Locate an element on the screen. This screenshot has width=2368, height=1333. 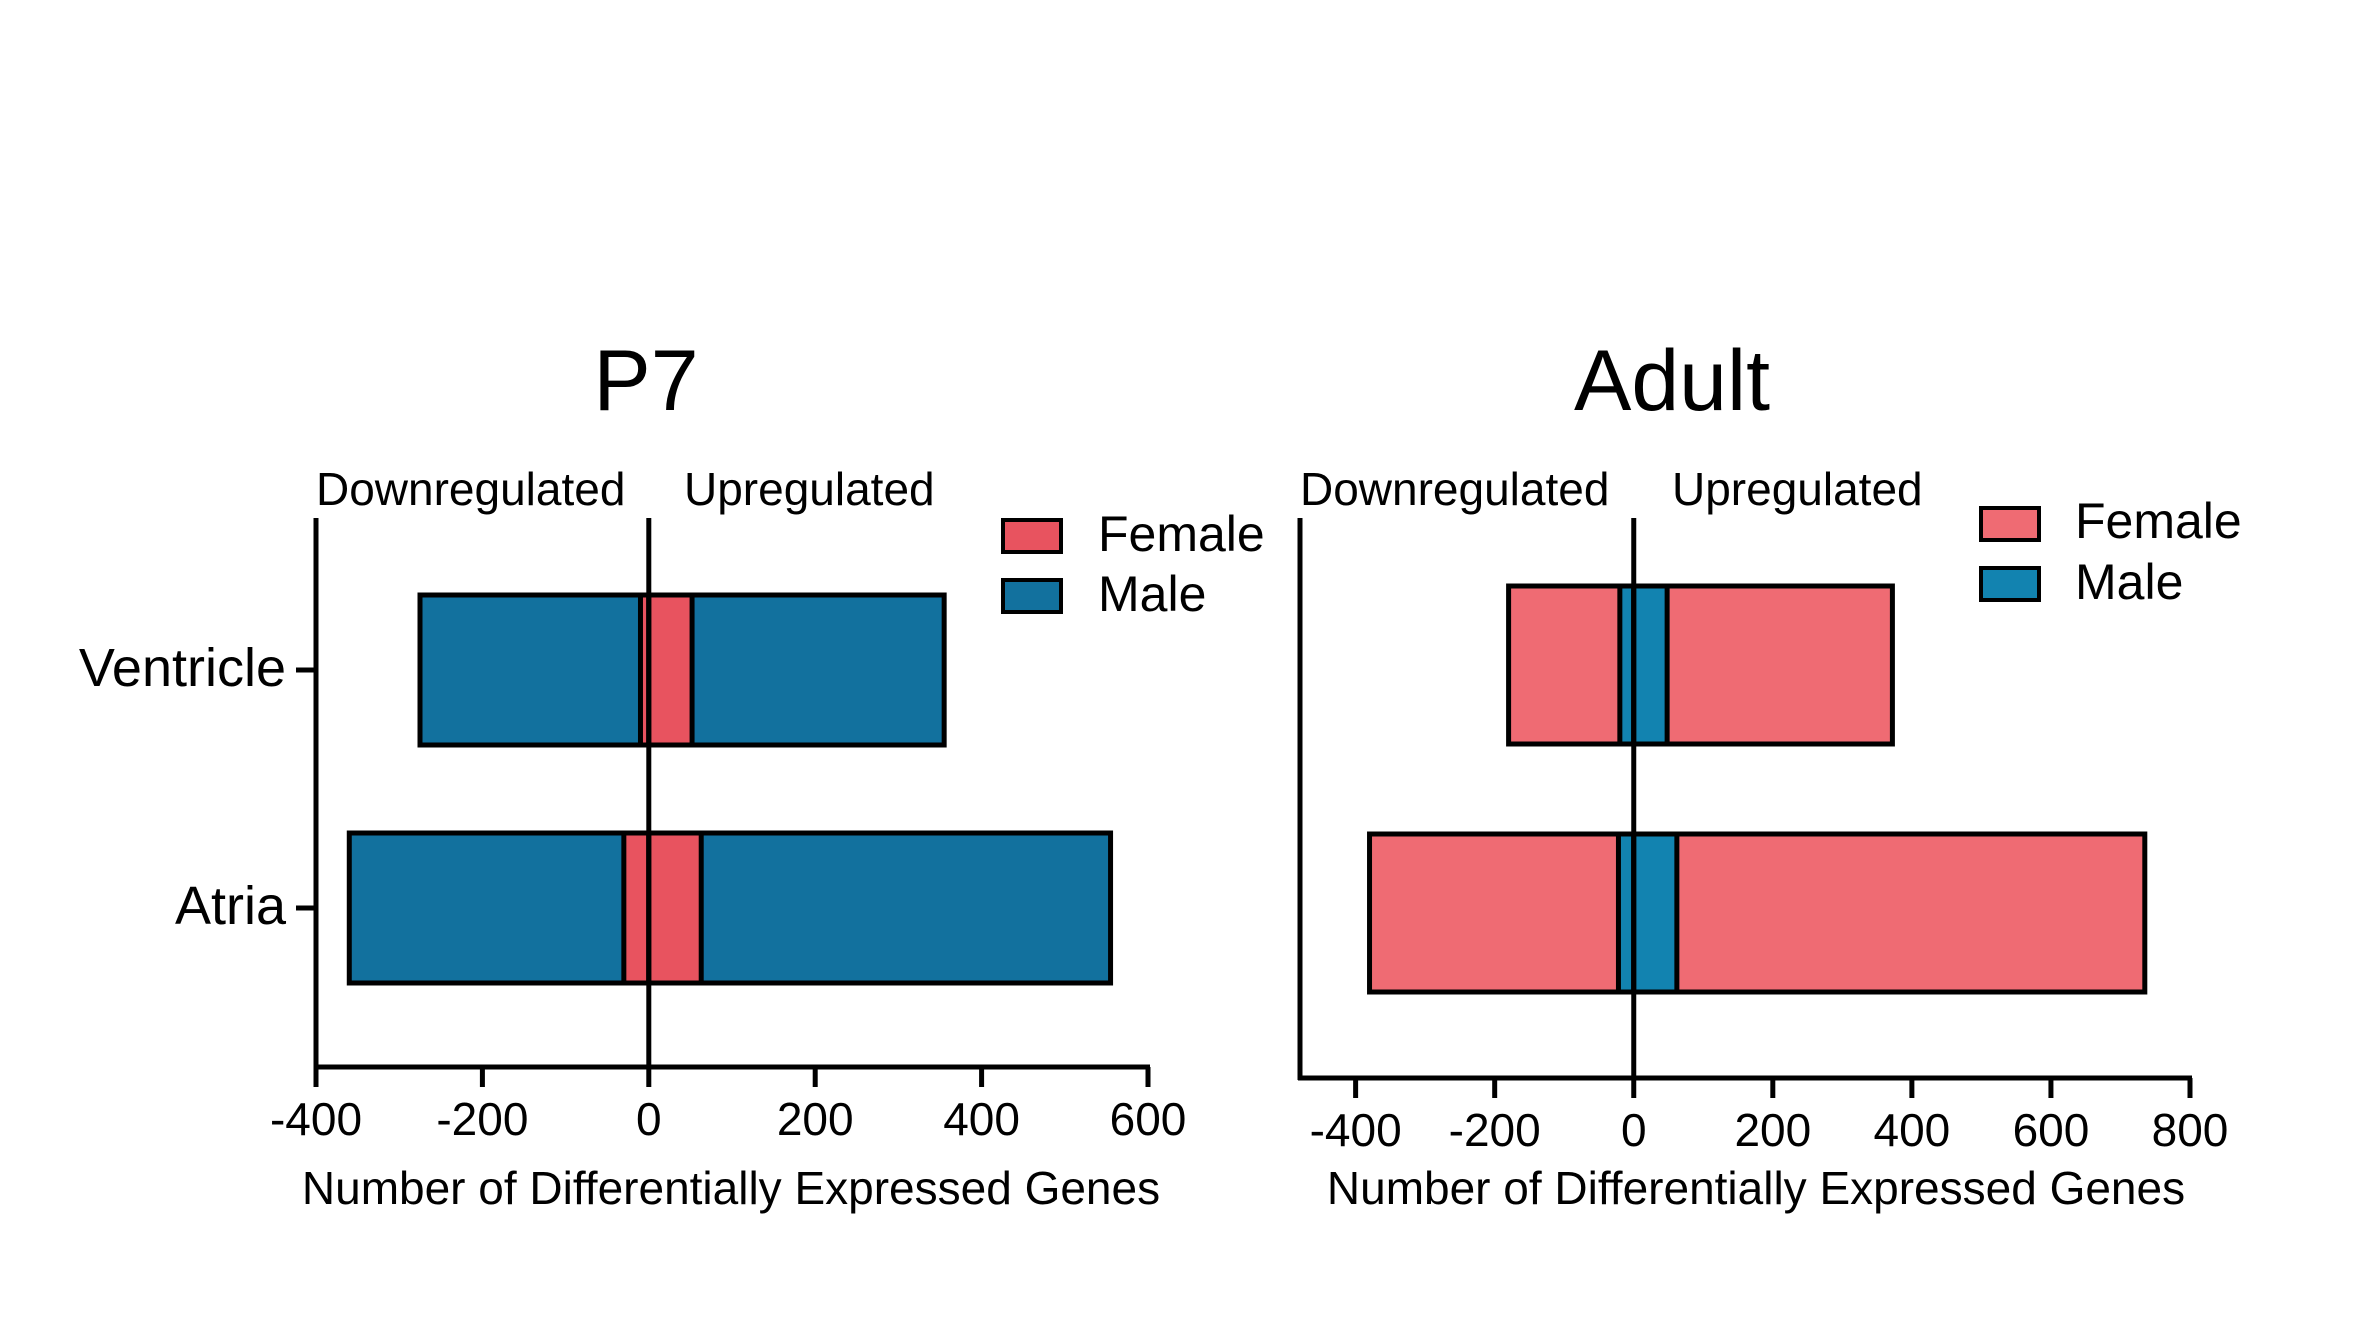
chart-title: Adult is located at coordinates (1672, 381).